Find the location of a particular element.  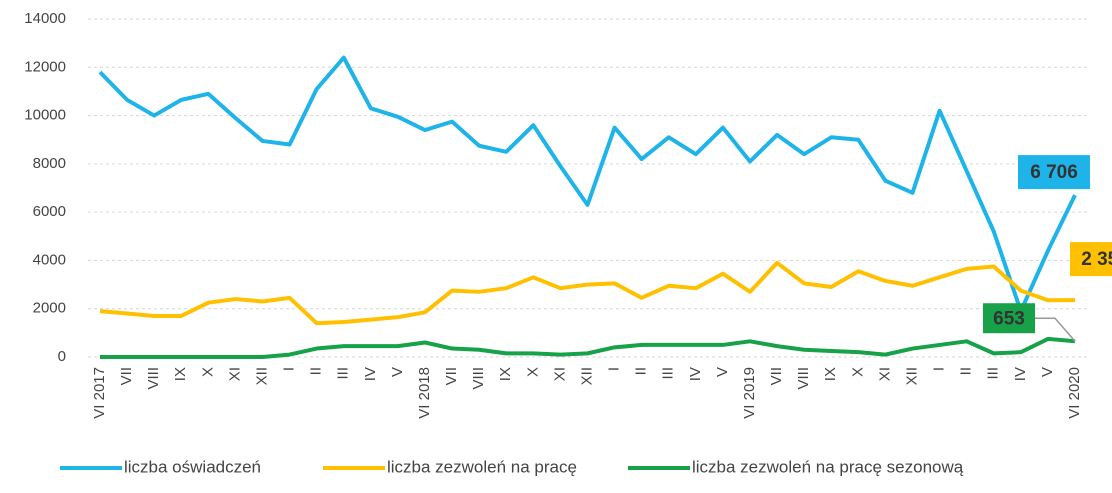

x-tick-label: VI 2017 is located at coordinates (99, 393).